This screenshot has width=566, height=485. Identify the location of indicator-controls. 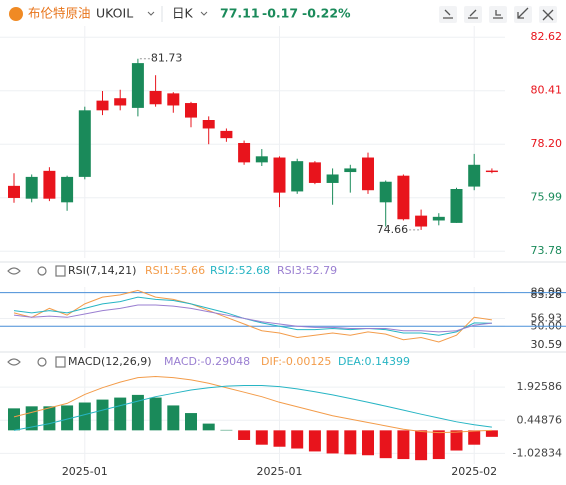
(36, 316).